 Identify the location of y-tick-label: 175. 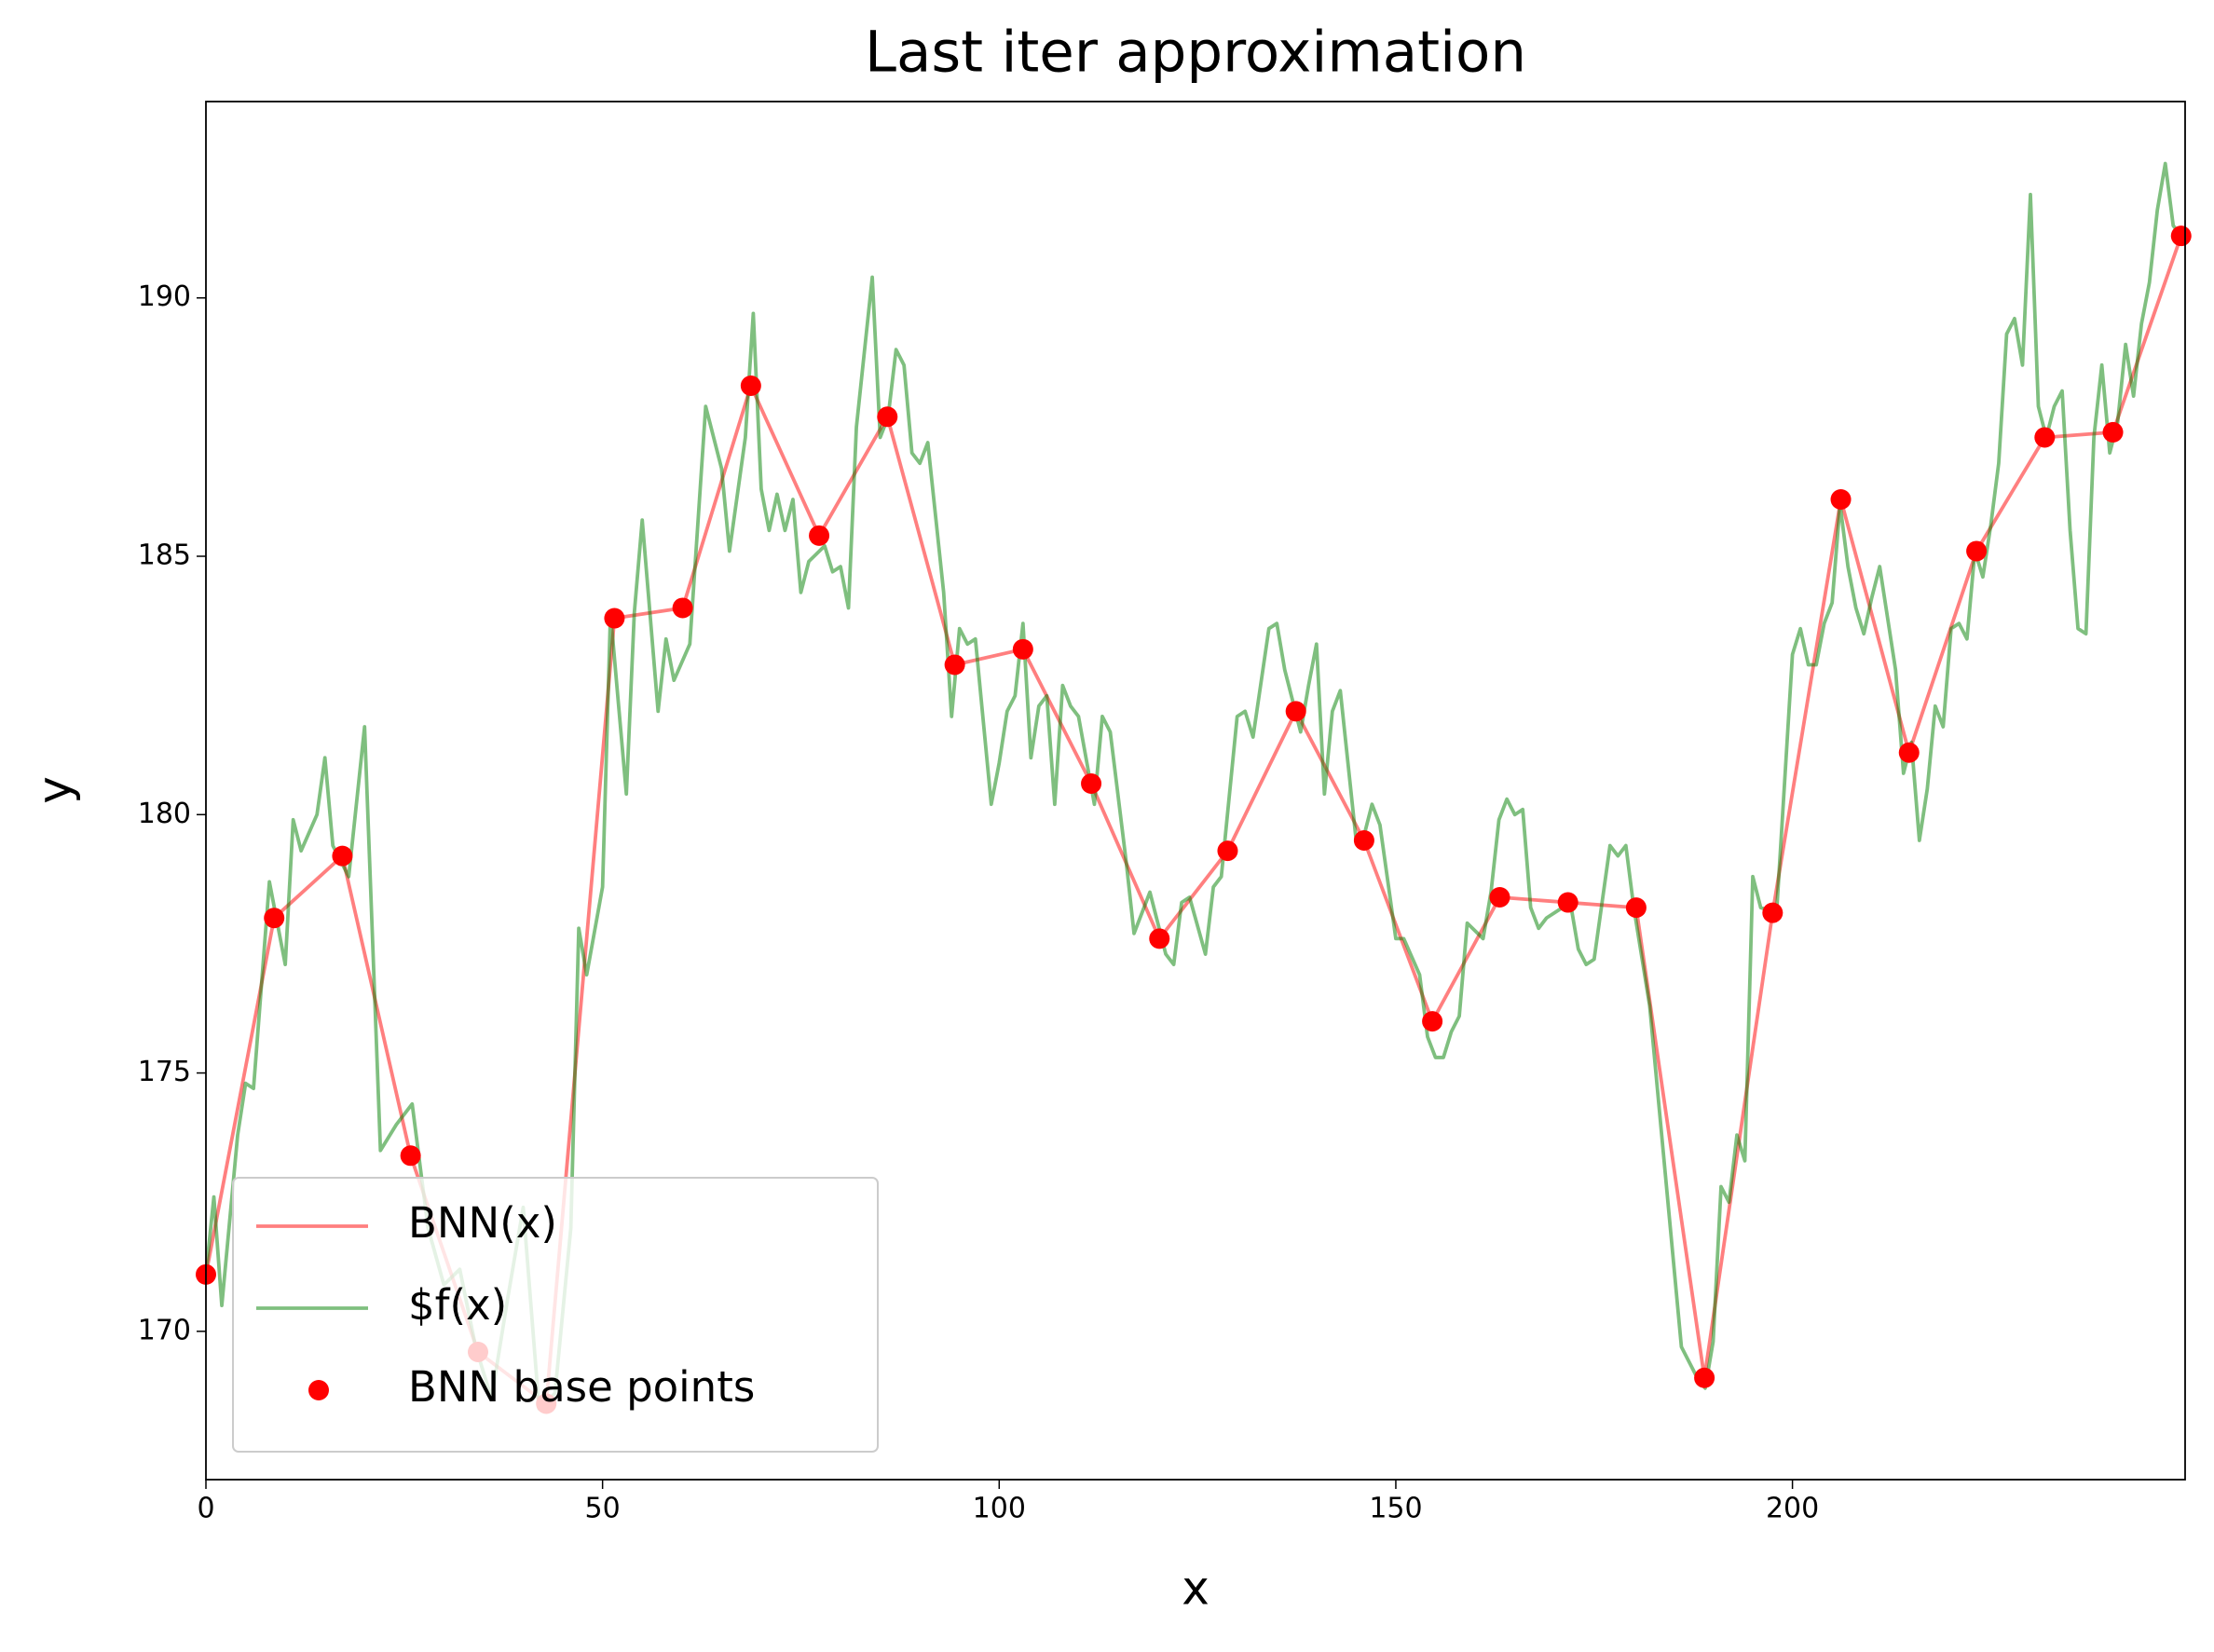
(164, 1072).